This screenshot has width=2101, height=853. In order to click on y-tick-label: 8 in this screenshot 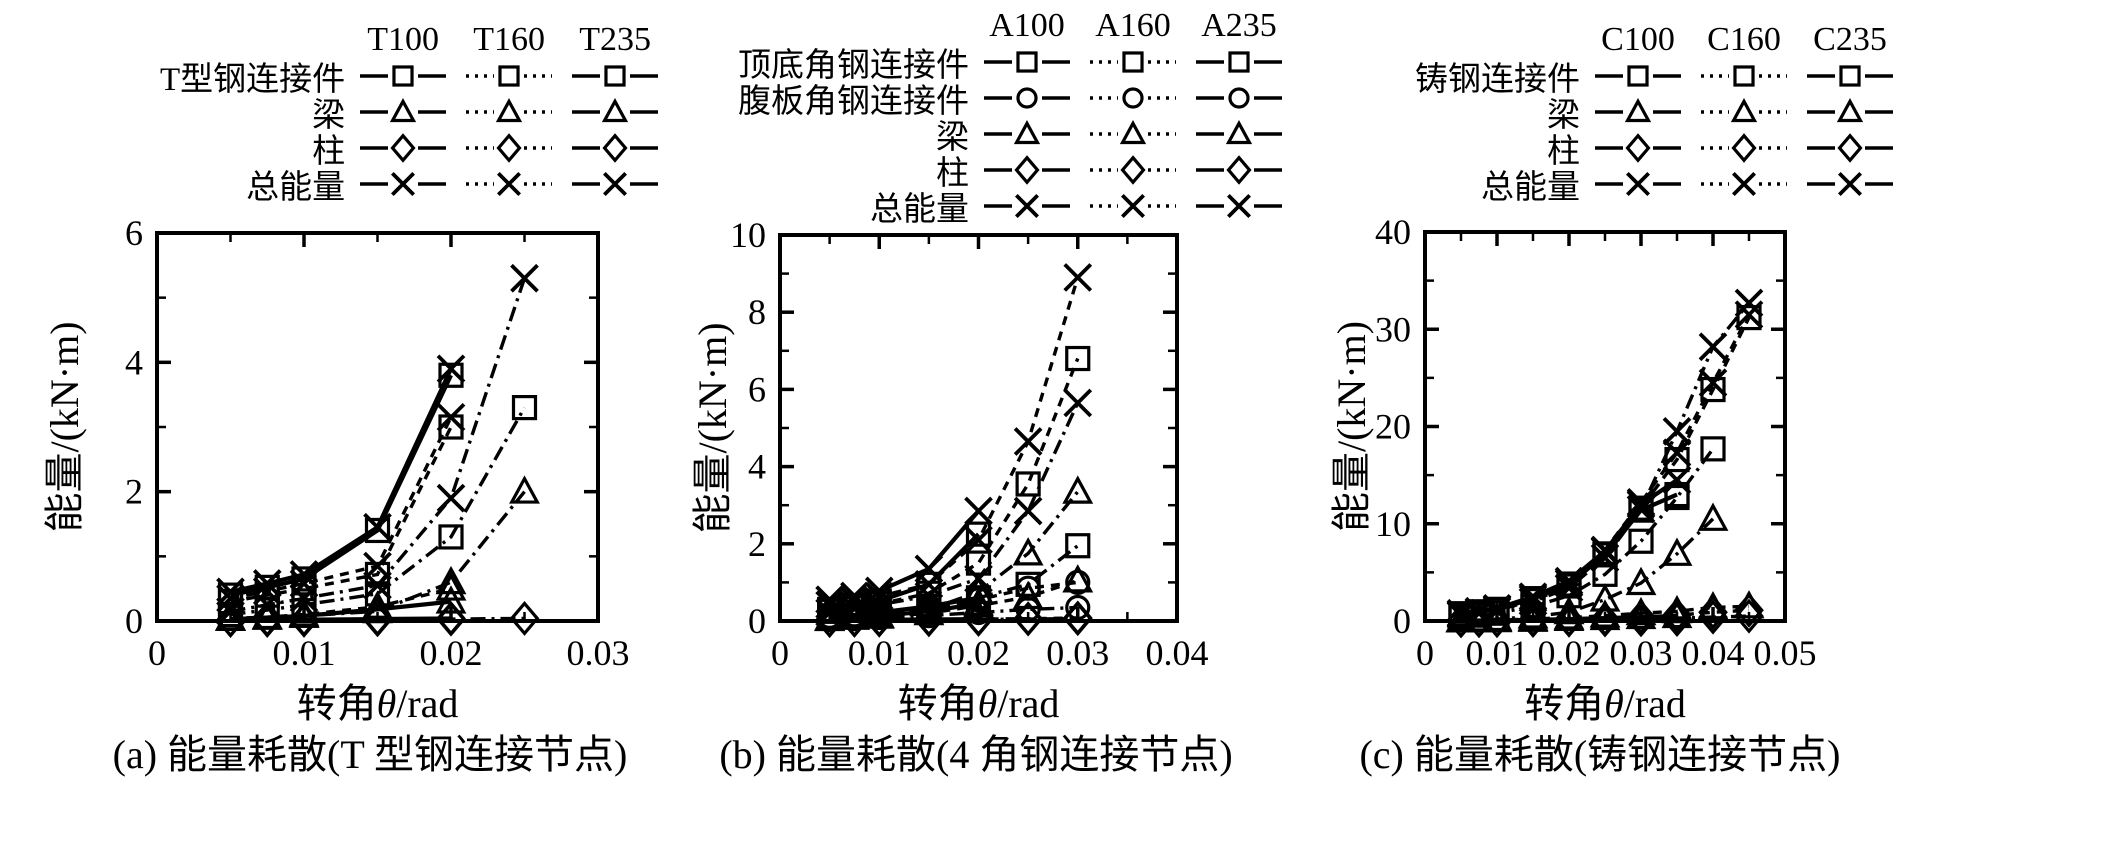, I will do `click(757, 312)`.